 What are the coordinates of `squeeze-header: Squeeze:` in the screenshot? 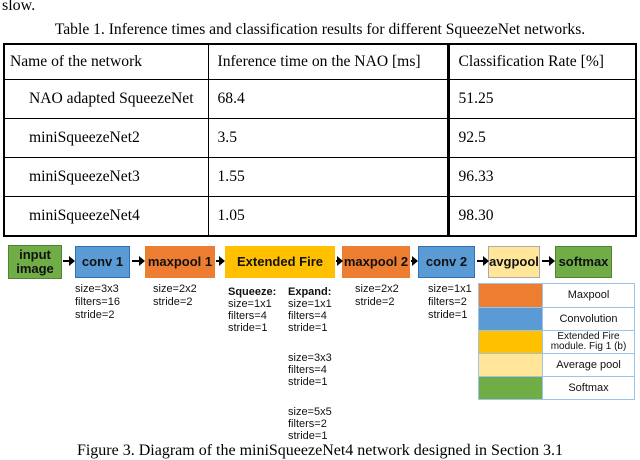 It's located at (252, 292).